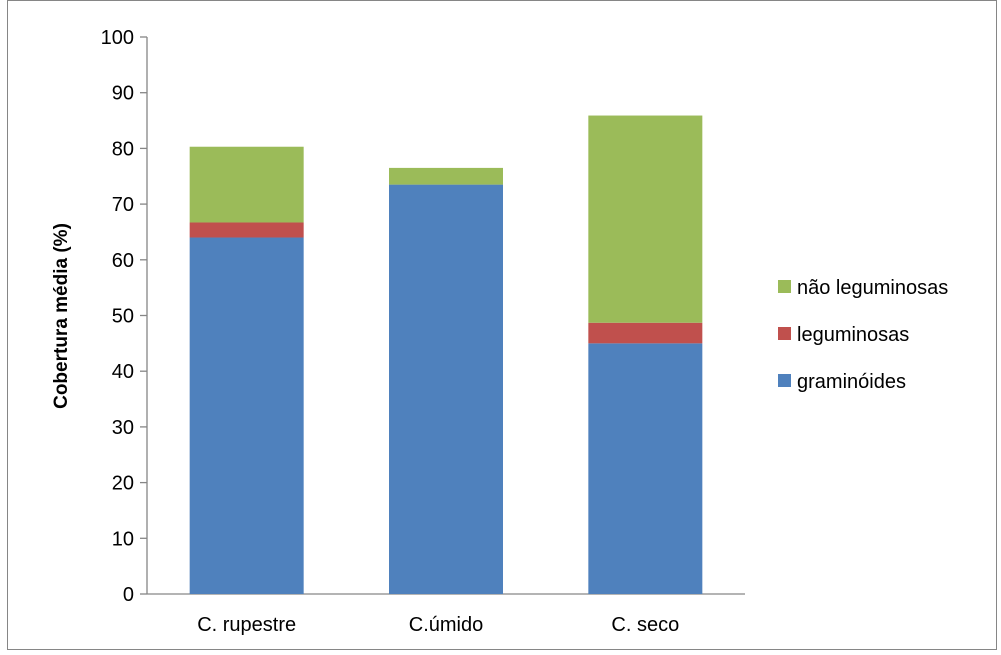 This screenshot has height=655, width=1001. I want to click on x-tick-label: C. rupestre, so click(246, 625).